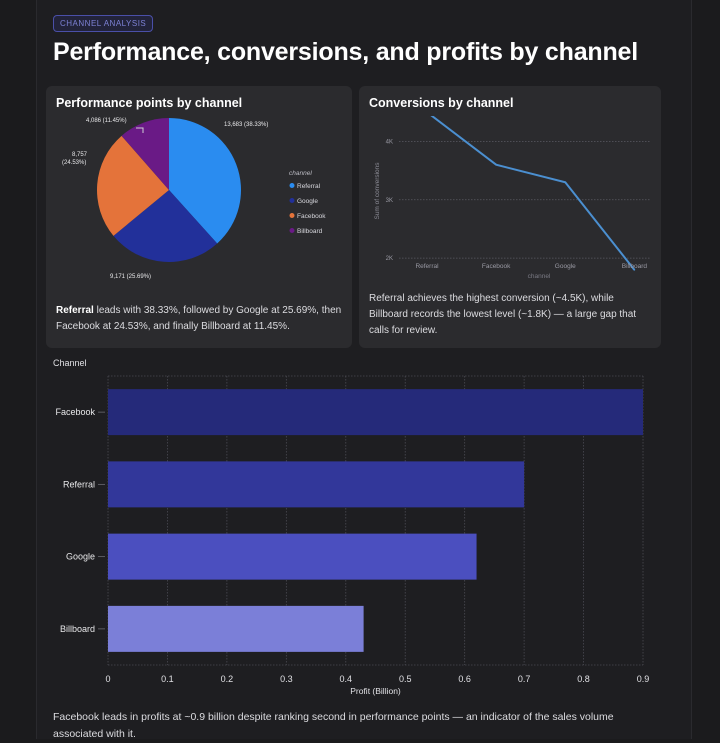 Image resolution: width=720 pixels, height=743 pixels. I want to click on bar-x-tick: 0.7, so click(524, 679).